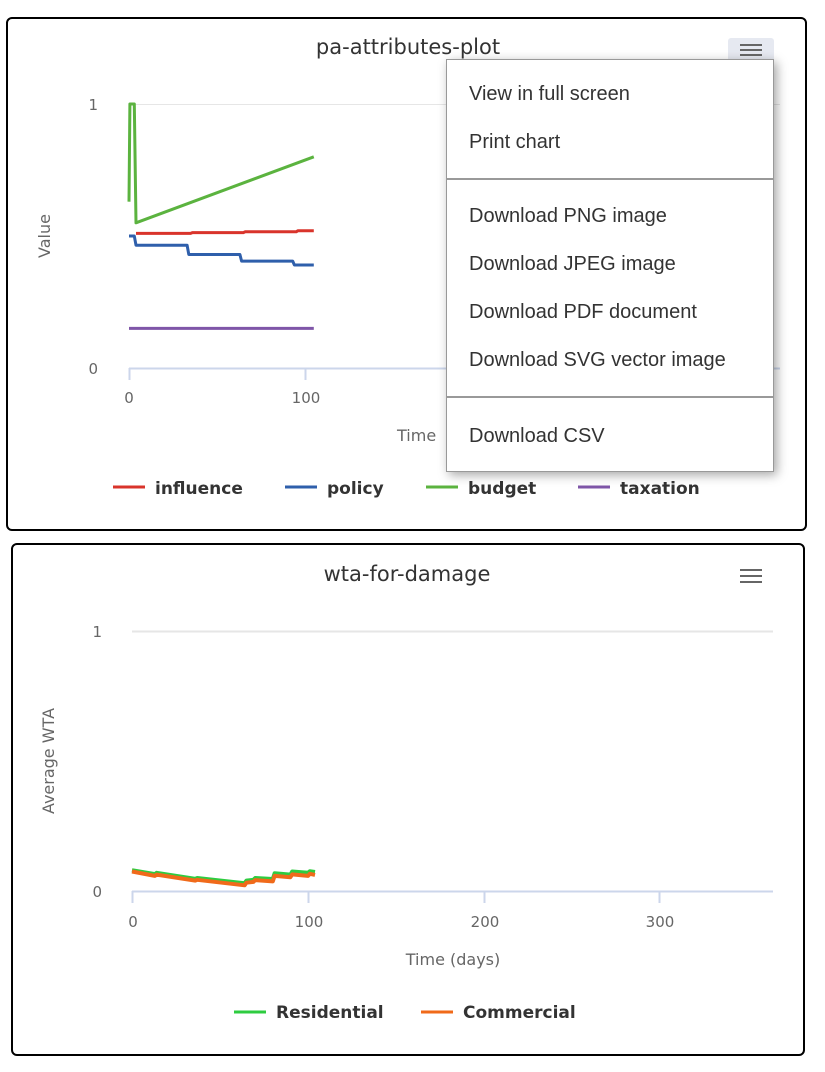 This screenshot has width=825, height=1072. I want to click on series-line-budget, so click(221, 163).